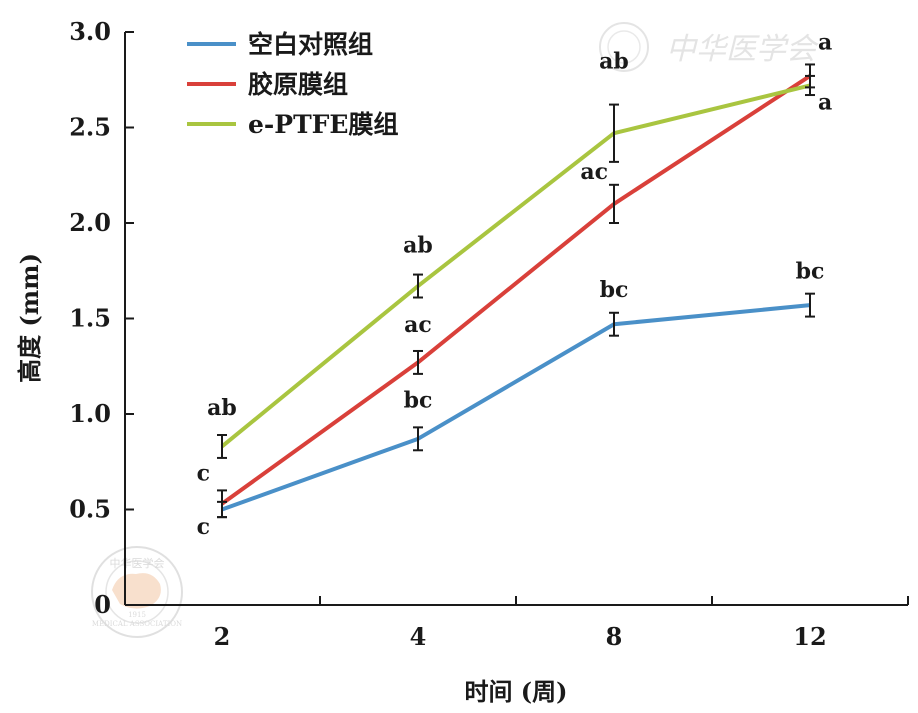  I want to click on watermark-seal-icon, so click(624, 47).